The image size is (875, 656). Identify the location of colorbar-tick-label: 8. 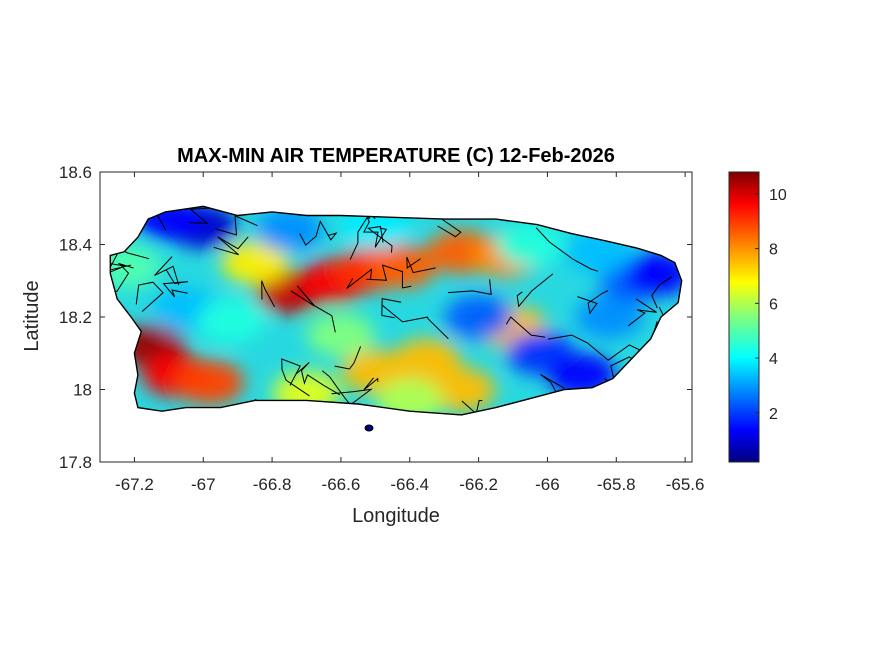
(773, 250).